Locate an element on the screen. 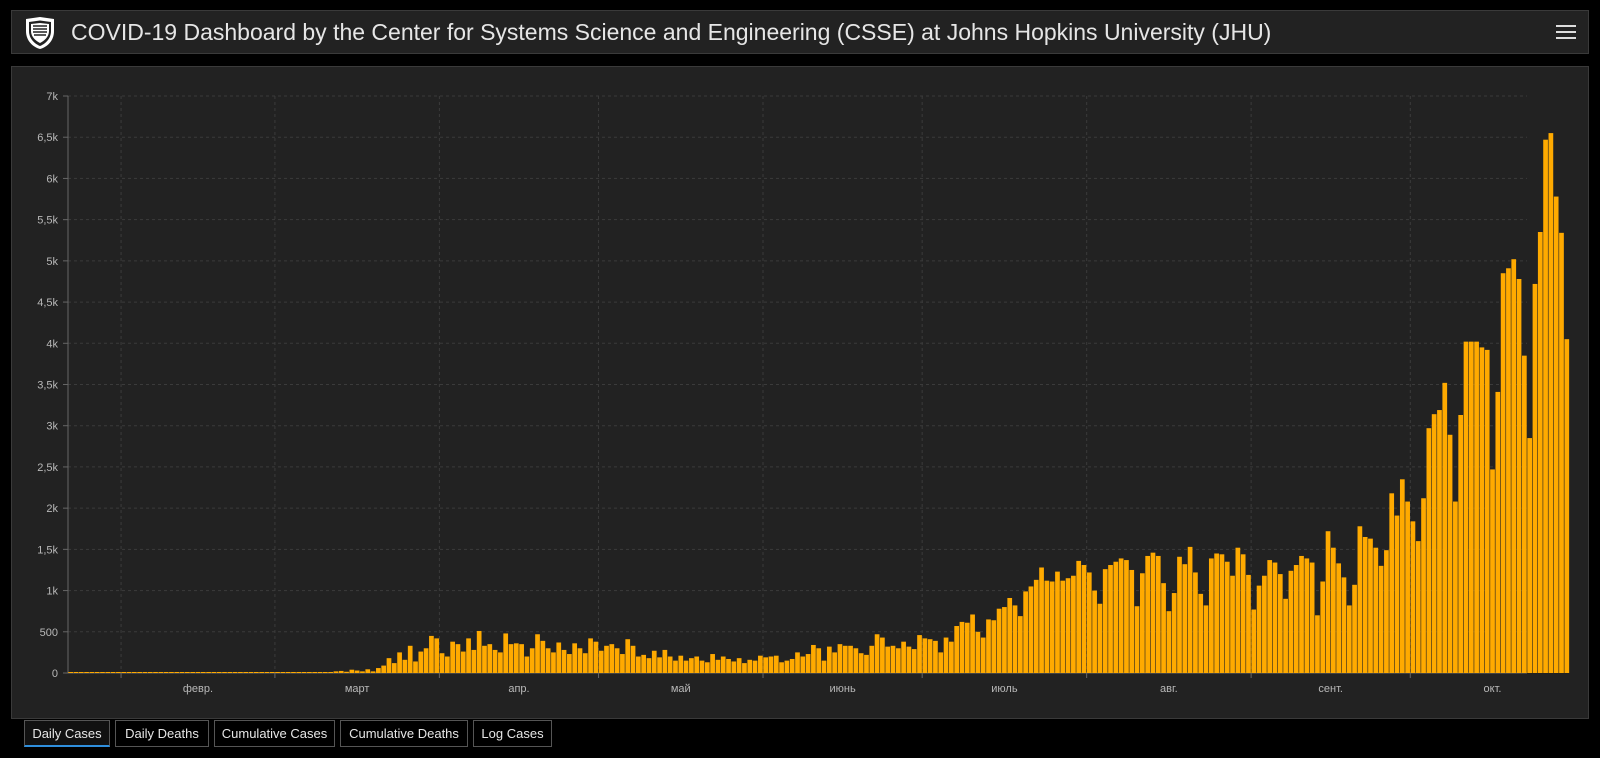 This screenshot has width=1600, height=758. tab-daily-deaths: Daily Deaths is located at coordinates (162, 733).